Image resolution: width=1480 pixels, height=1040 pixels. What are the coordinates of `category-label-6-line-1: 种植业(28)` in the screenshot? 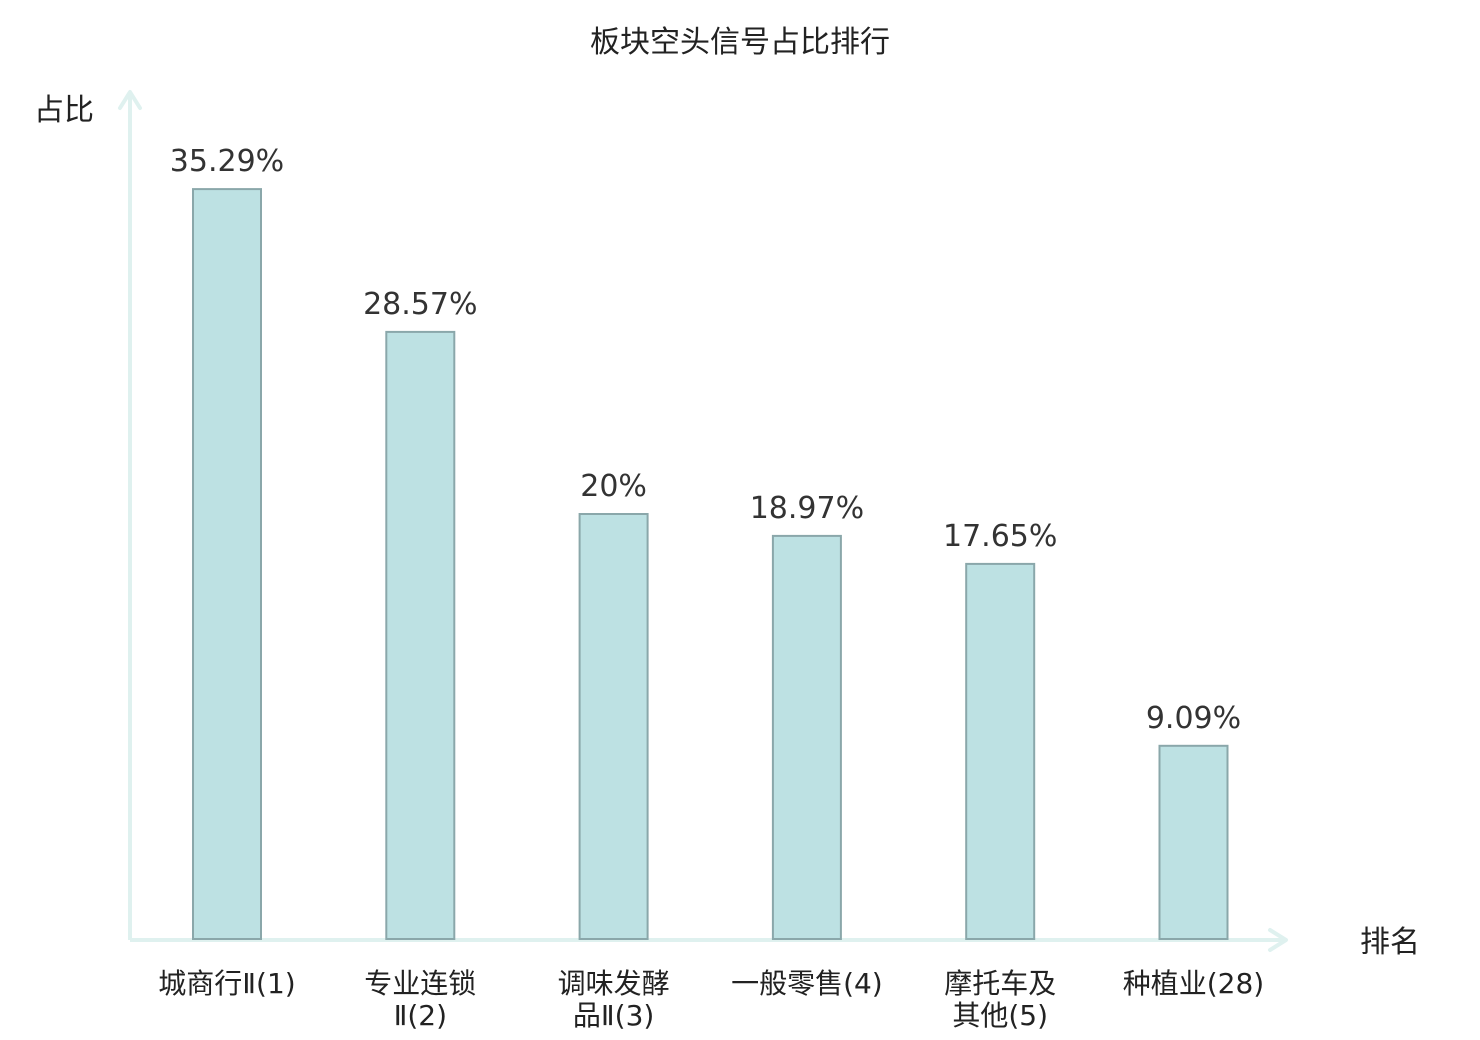 It's located at (1193, 983).